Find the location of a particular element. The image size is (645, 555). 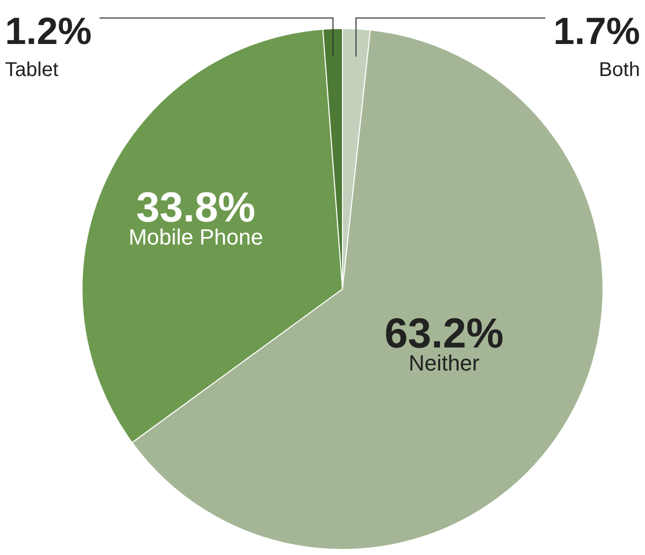

data-label: 1.7% is located at coordinates (596, 32).